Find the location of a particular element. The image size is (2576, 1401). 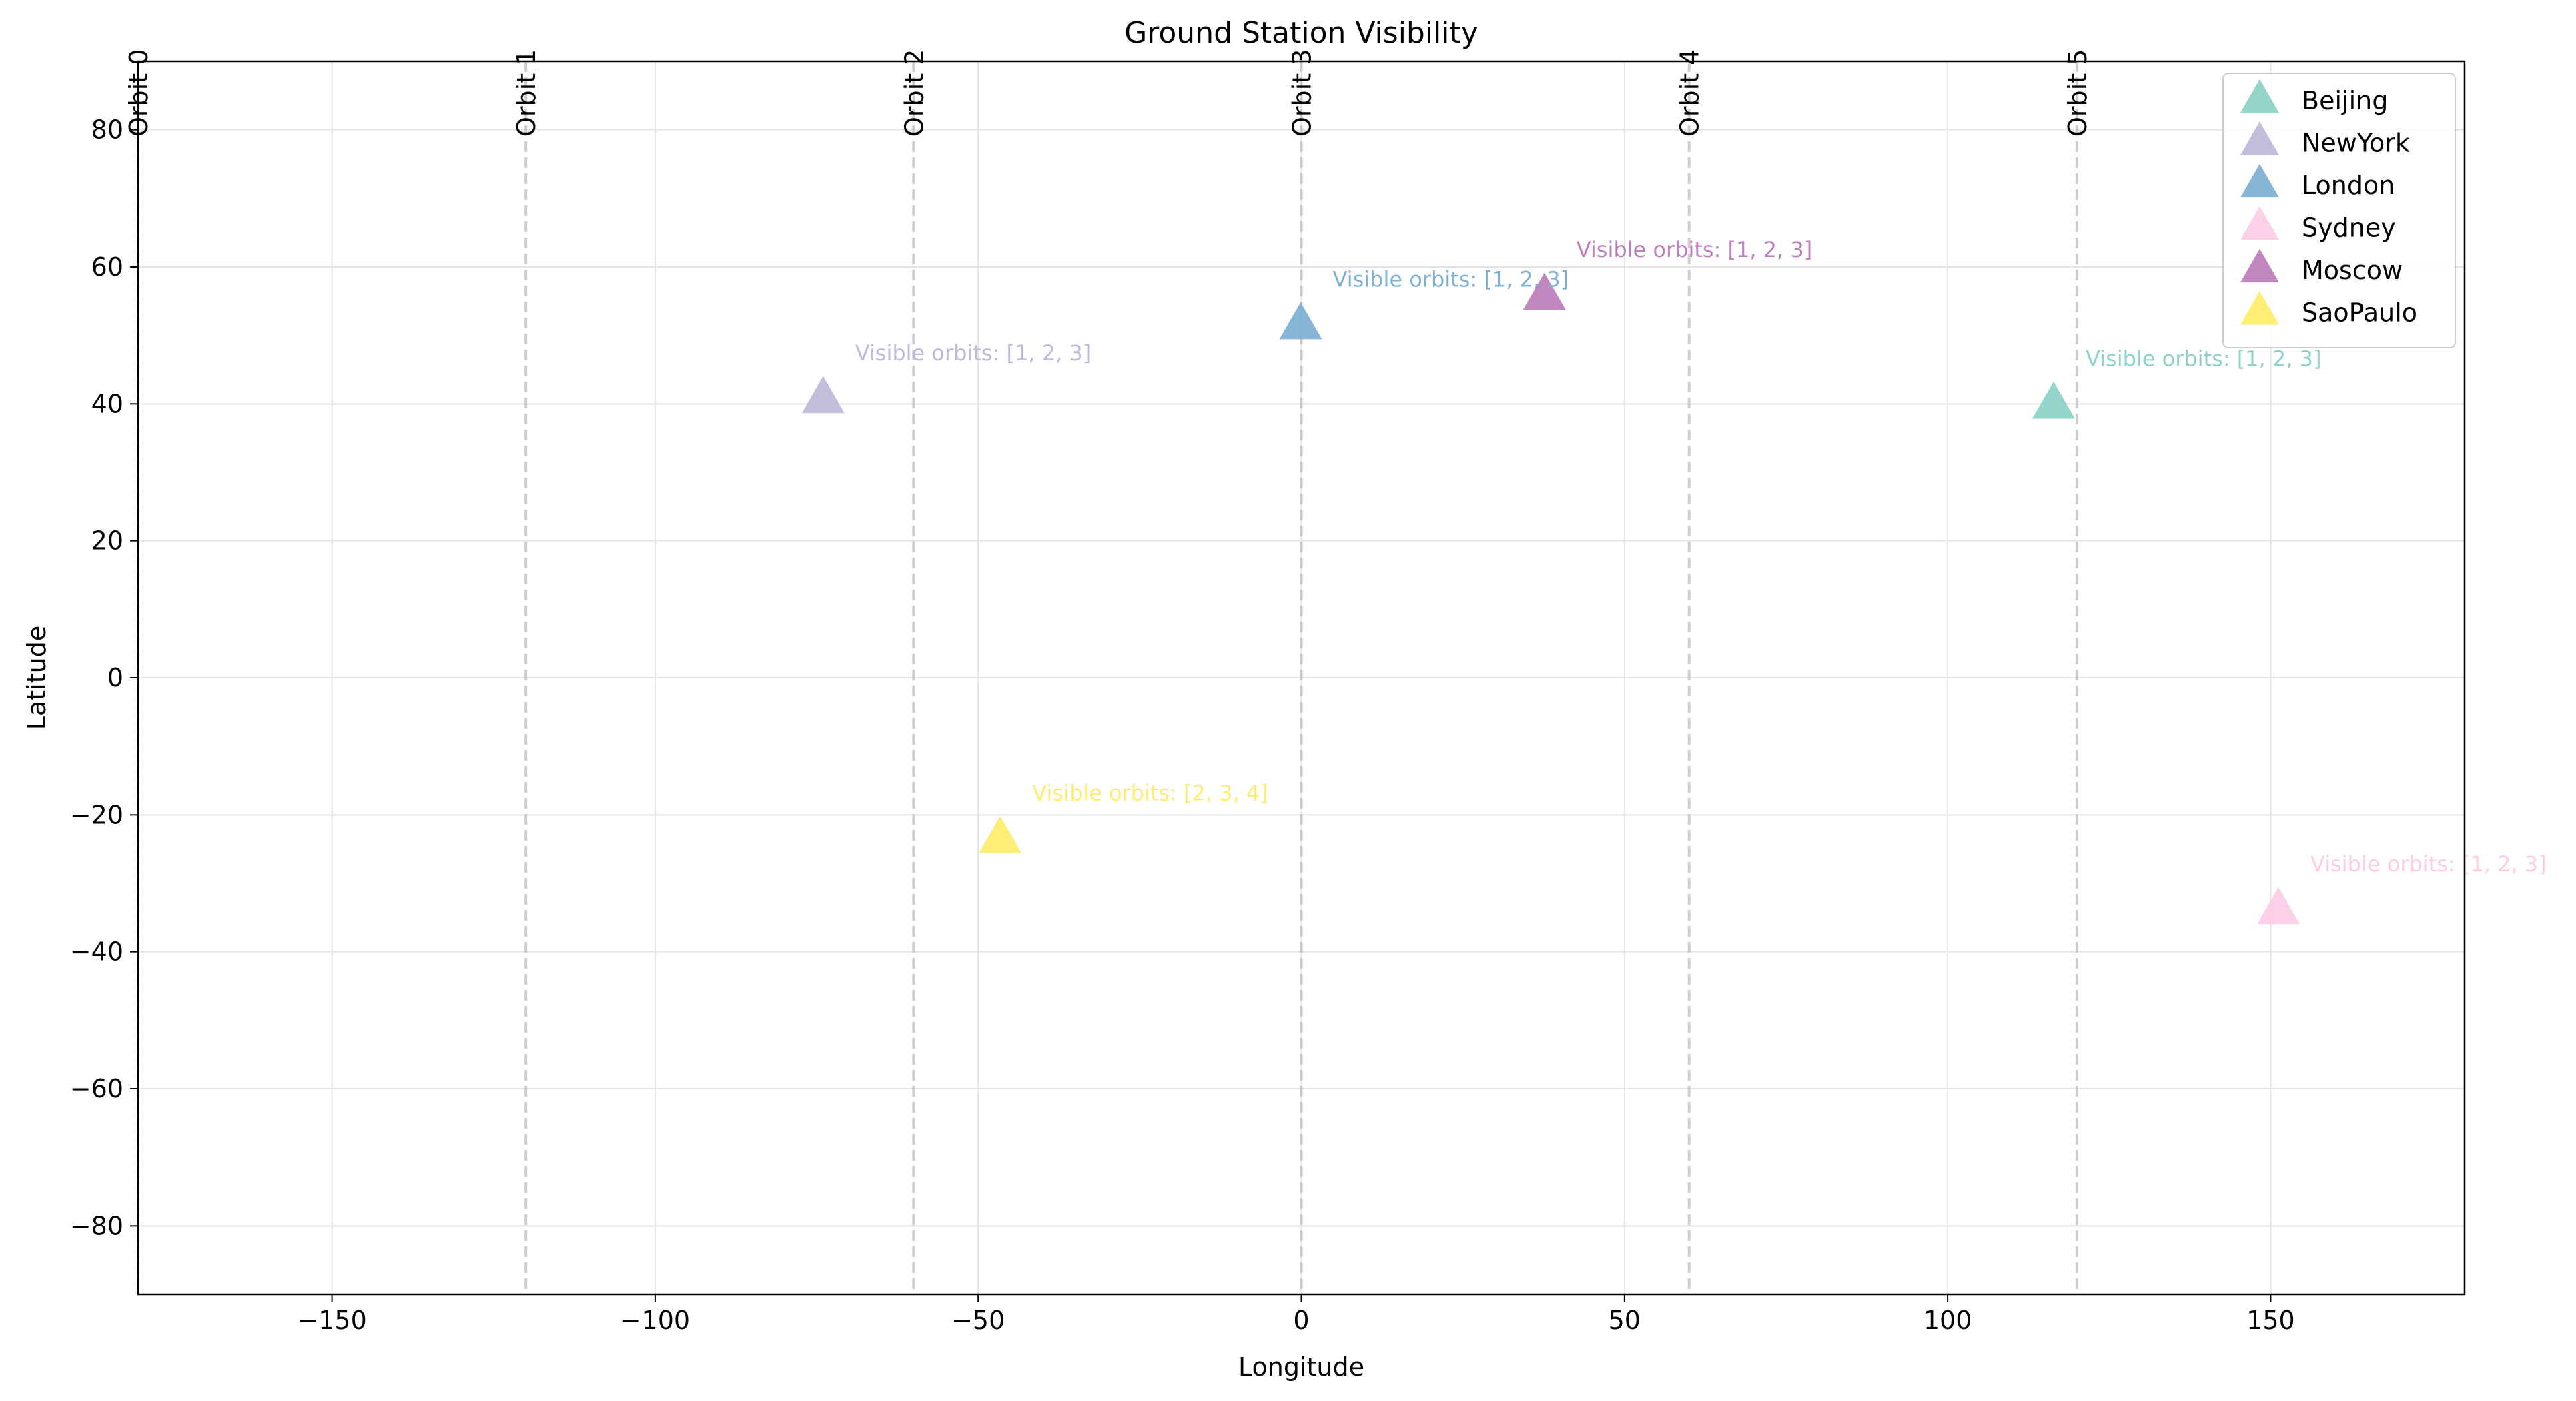

station-annotation-sydney: Visible orbits: [1, 2, 3] is located at coordinates (2428, 864).